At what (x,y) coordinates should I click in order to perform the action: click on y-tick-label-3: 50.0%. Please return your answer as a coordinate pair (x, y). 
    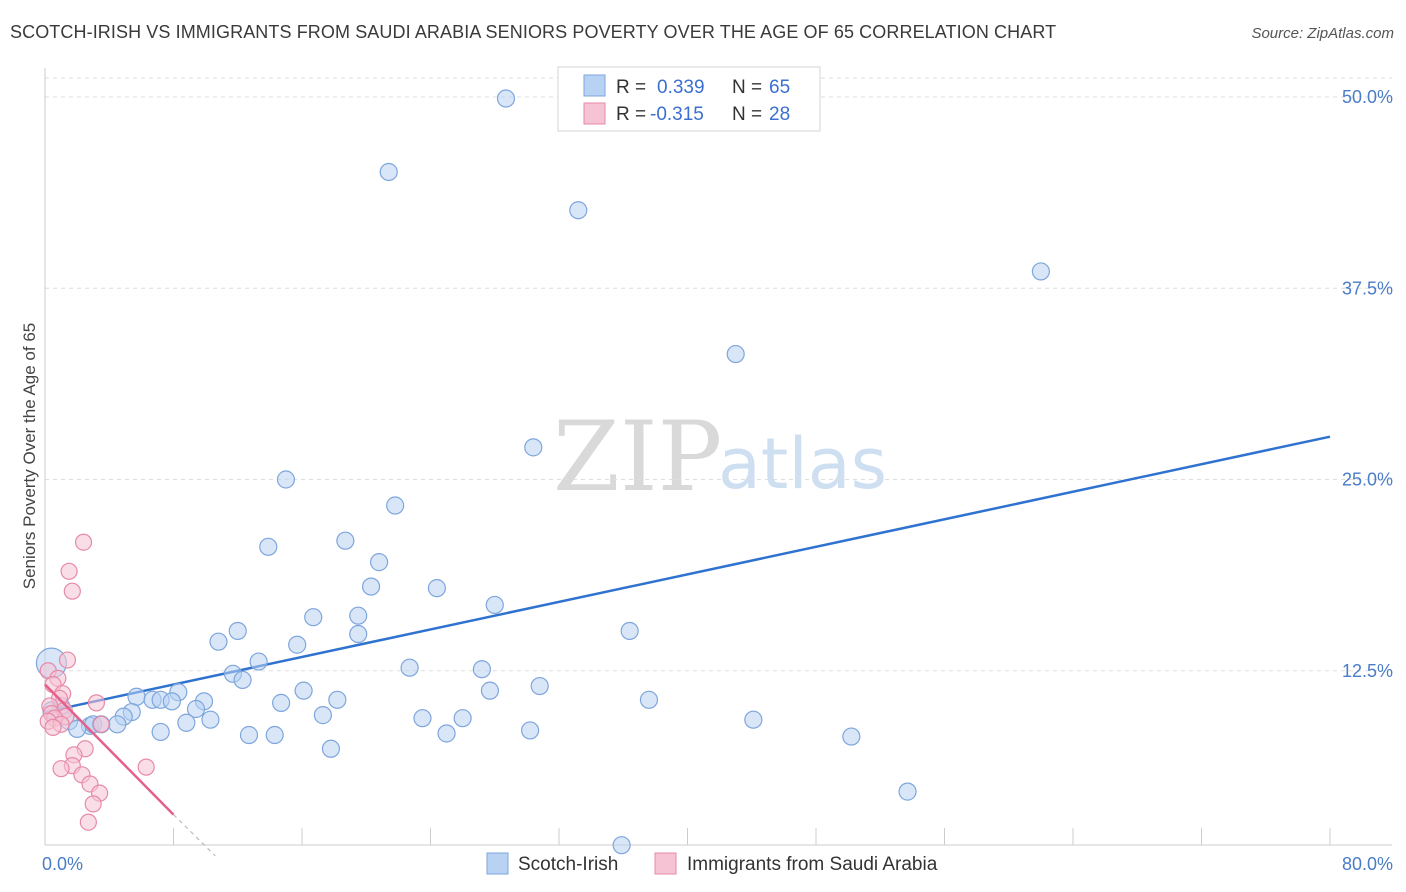
    Looking at the image, I should click on (1367, 97).